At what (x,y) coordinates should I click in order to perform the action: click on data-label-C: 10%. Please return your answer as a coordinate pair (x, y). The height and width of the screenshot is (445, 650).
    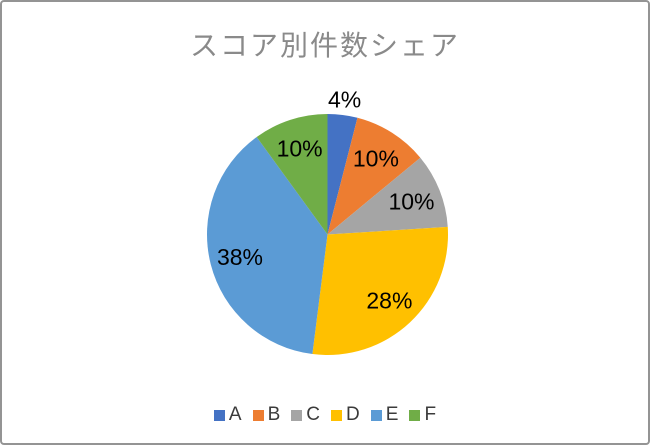
    Looking at the image, I should click on (411, 201).